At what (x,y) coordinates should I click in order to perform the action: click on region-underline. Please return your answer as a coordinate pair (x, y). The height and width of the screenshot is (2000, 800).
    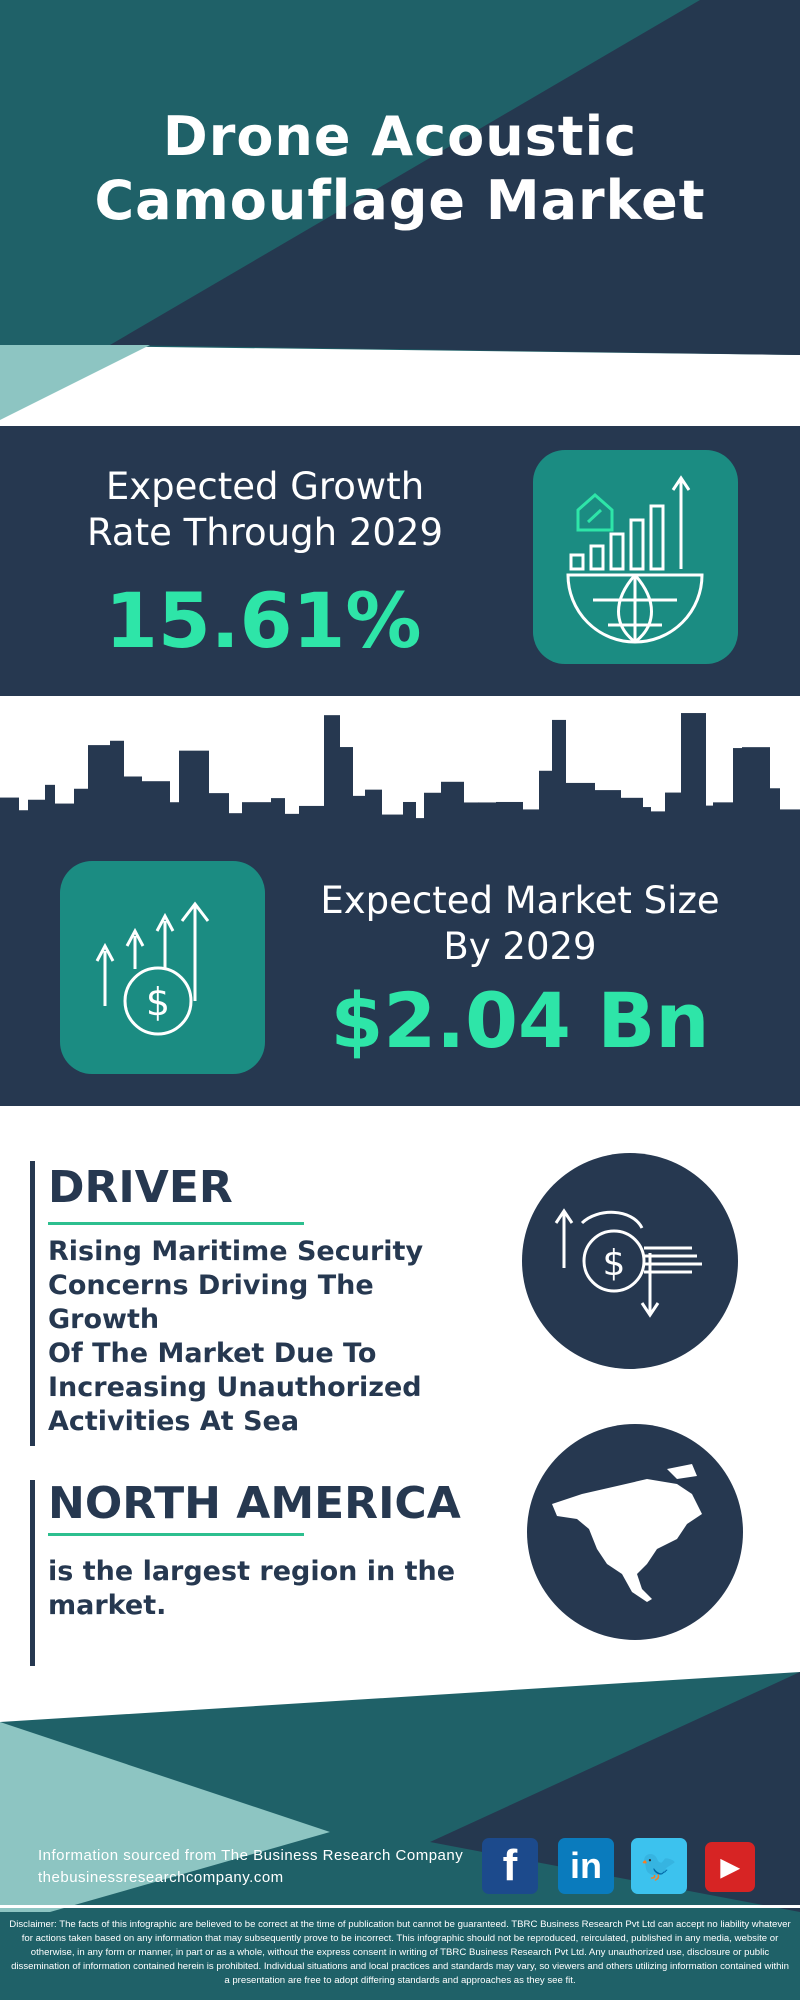
    Looking at the image, I should click on (176, 1534).